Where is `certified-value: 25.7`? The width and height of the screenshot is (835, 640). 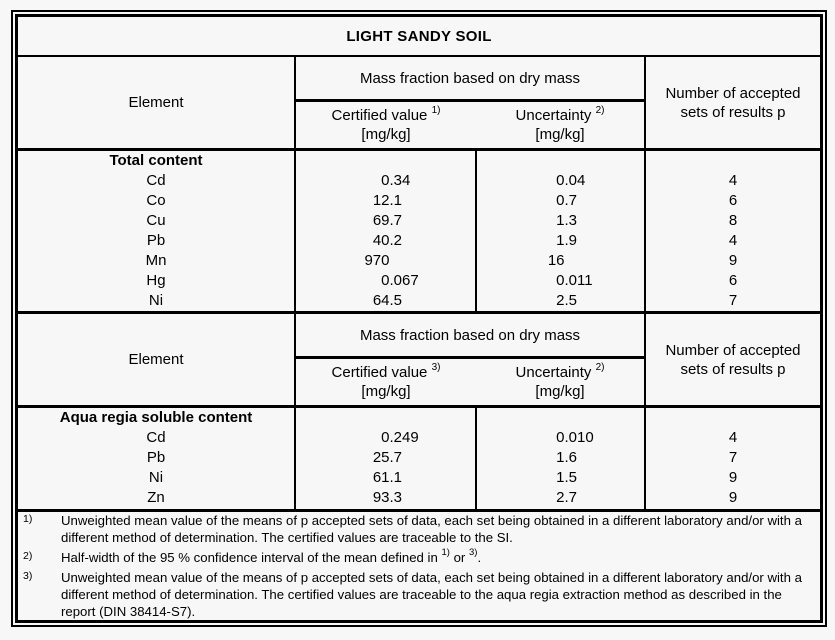 certified-value: 25.7 is located at coordinates (385, 458).